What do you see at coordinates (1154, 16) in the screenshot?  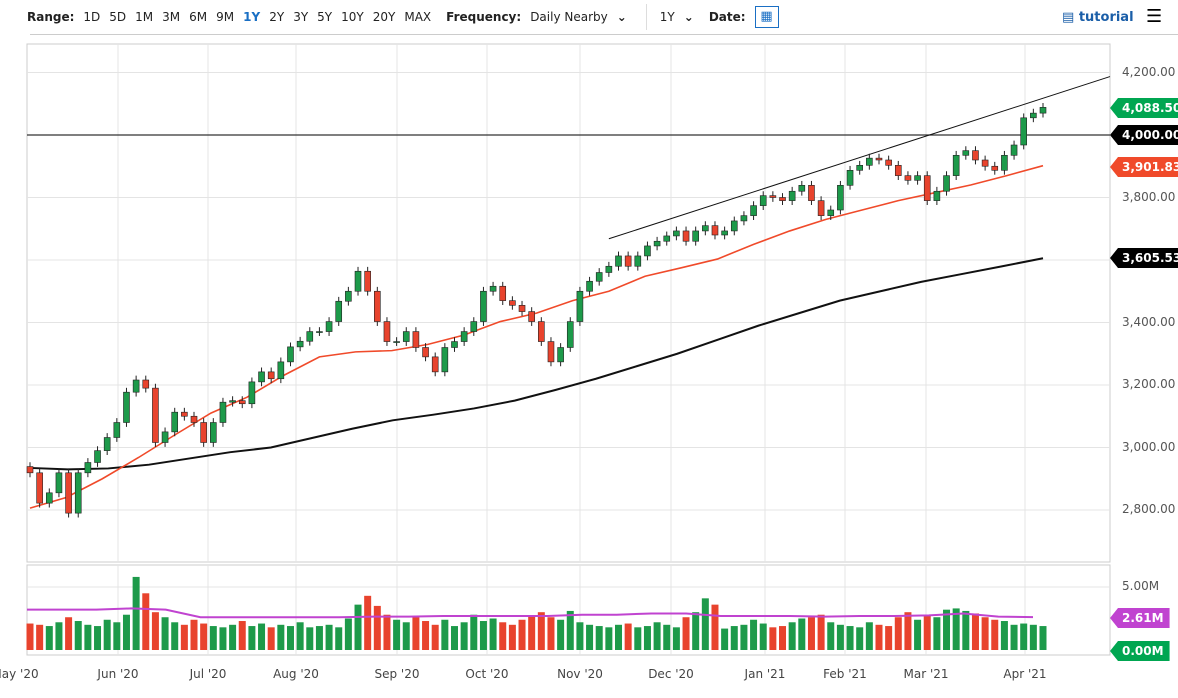 I see `hamburger-icon: ☰` at bounding box center [1154, 16].